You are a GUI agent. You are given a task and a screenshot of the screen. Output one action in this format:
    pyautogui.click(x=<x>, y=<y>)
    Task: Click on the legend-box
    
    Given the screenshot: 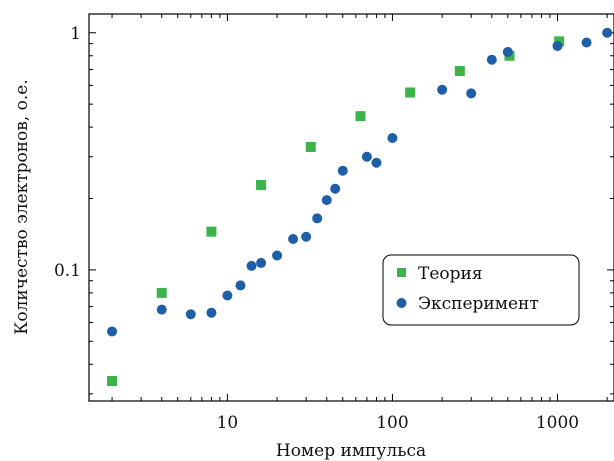 What is the action you would take?
    pyautogui.click(x=481, y=290)
    